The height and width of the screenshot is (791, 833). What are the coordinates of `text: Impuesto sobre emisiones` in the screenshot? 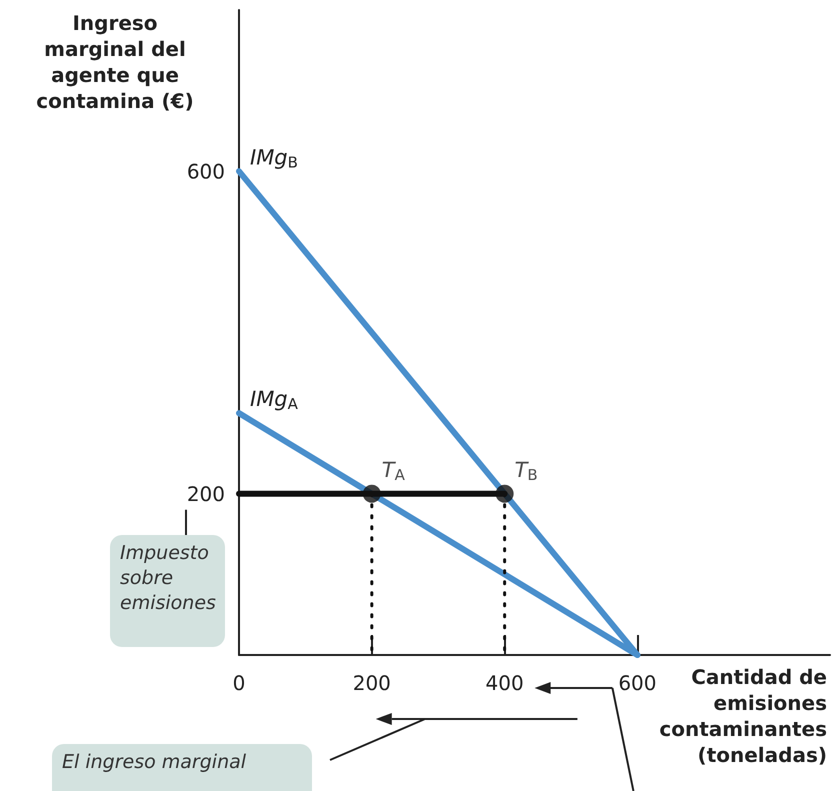 It's located at (167, 591).